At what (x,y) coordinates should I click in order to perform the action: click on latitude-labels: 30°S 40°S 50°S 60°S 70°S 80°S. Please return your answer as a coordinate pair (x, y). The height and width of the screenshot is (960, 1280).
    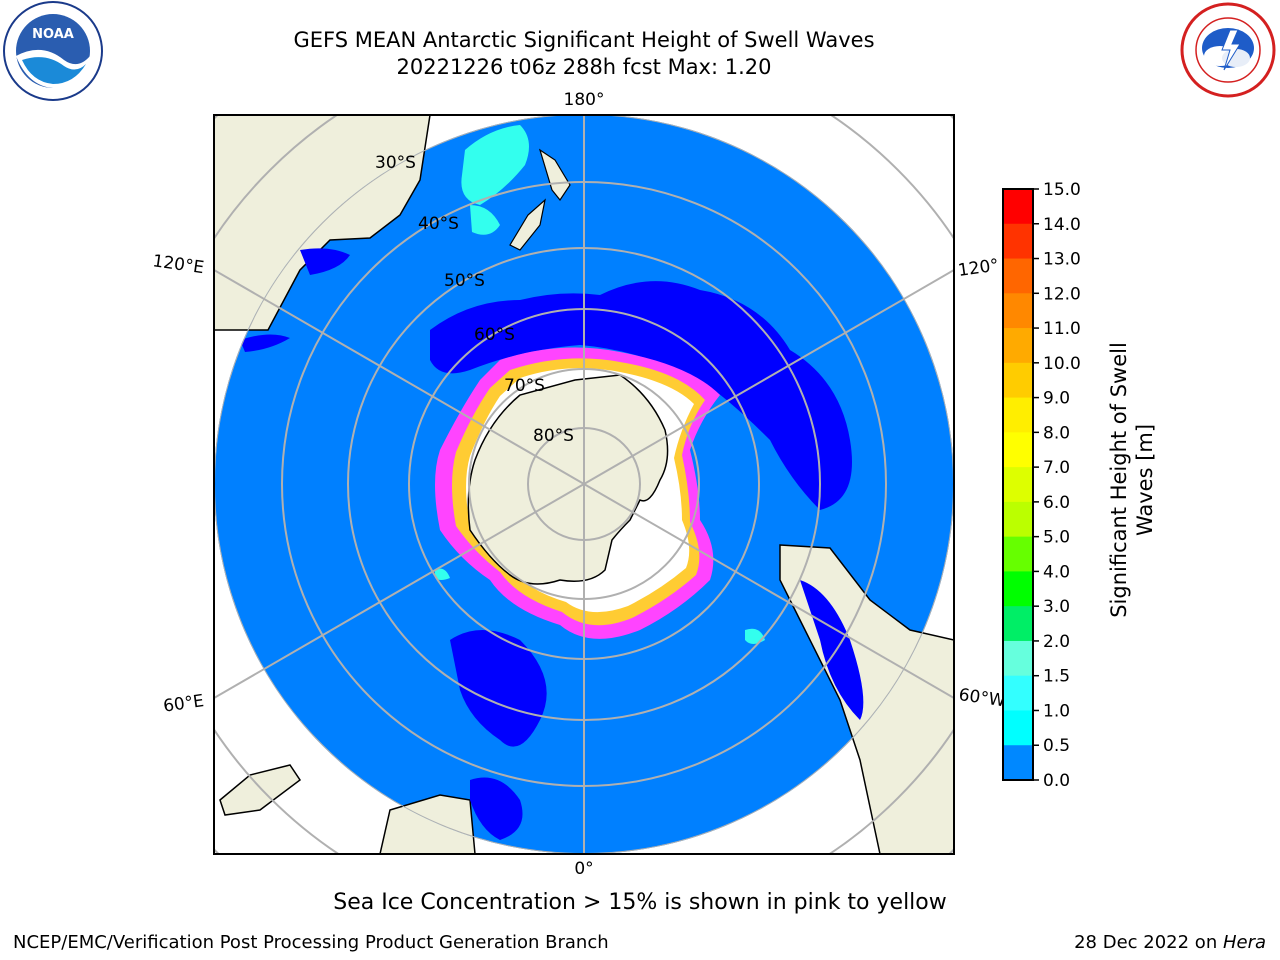
    Looking at the image, I should click on (474, 299).